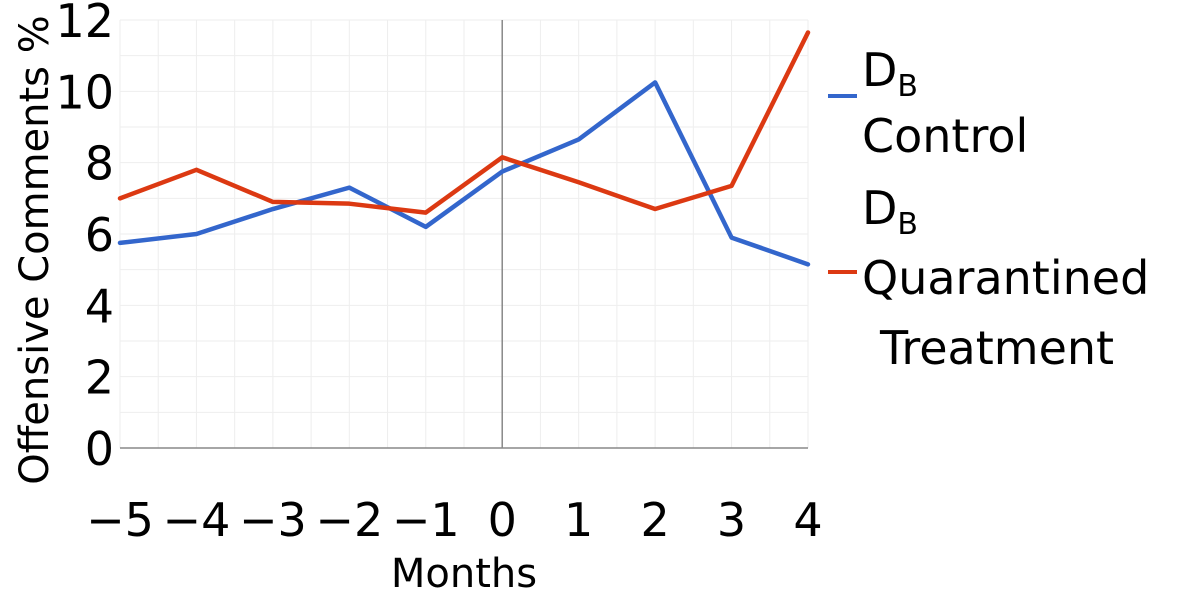 This screenshot has width=1200, height=600. Describe the element at coordinates (84, 92) in the screenshot. I see `y-tick-label: 10` at that location.